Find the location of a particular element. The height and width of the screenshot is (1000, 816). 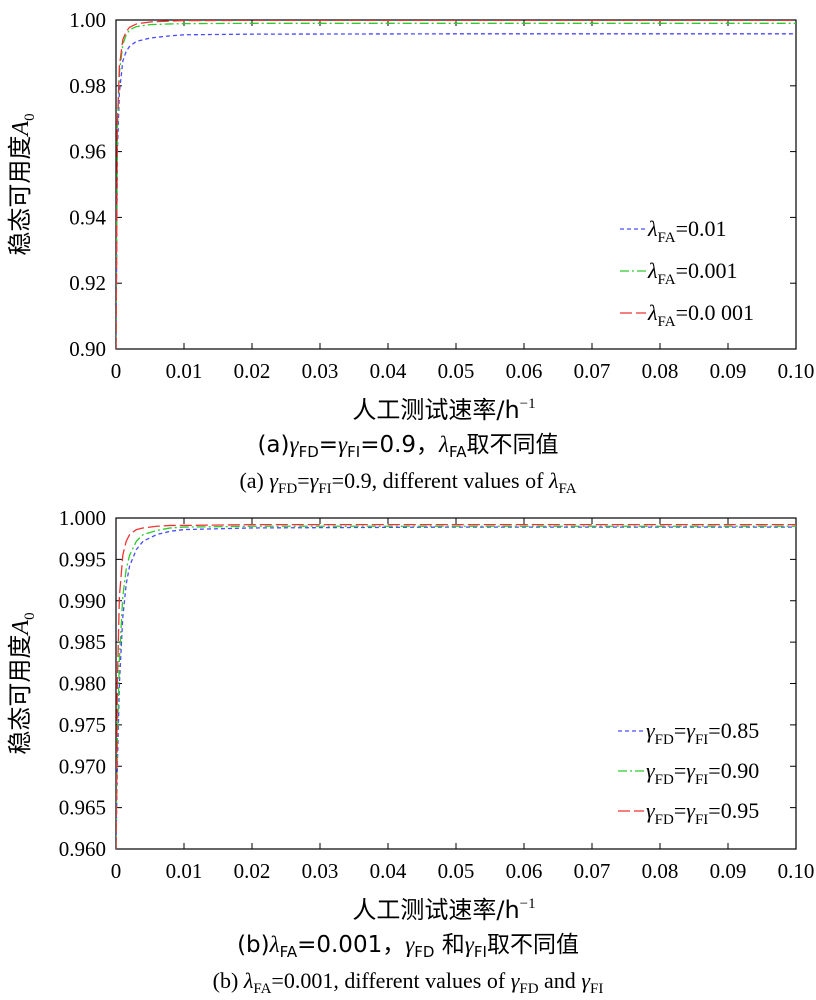

y-tick-label: 0.990 is located at coordinates (82, 601).